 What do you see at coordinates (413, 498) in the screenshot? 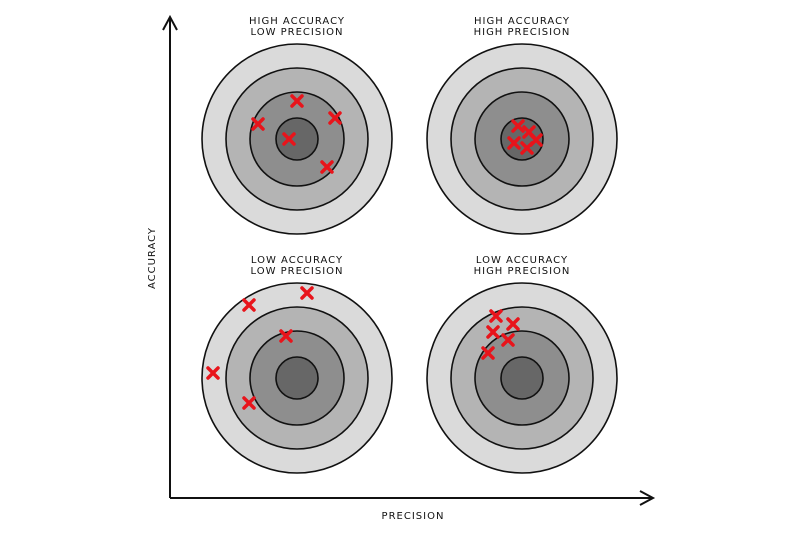
I see `x-axis` at bounding box center [413, 498].